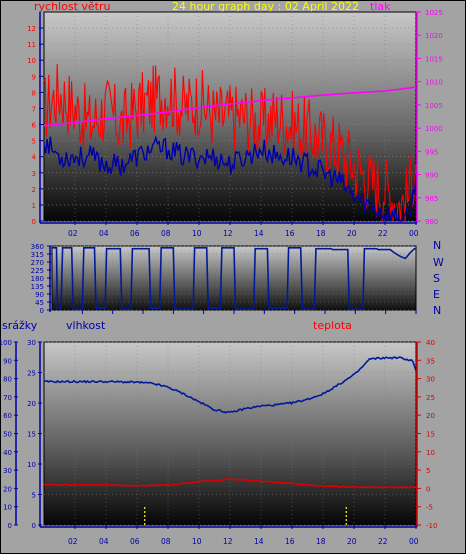 This screenshot has height=554, width=466. I want to click on series-pressure-line, so click(230, 106).